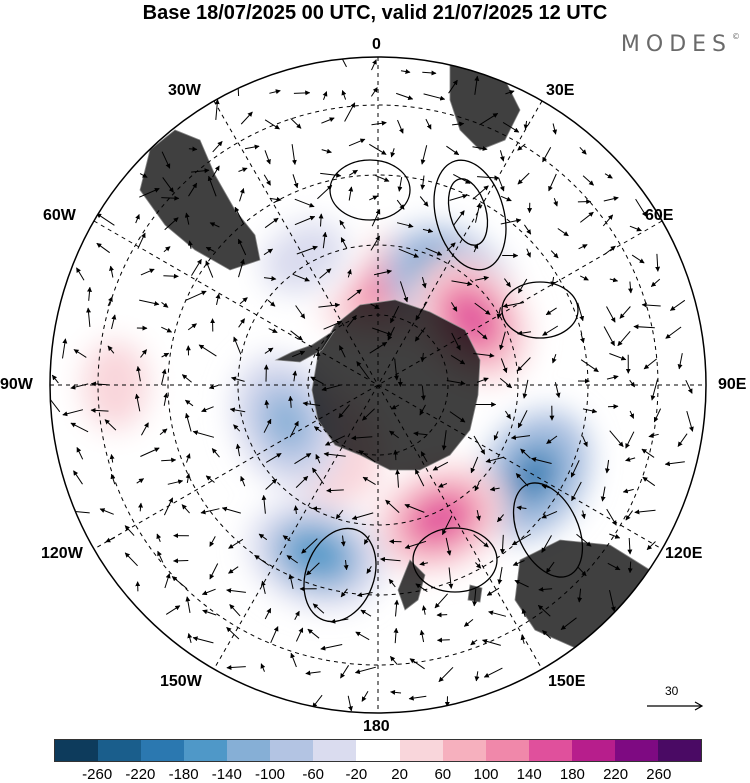  I want to click on colorbar-label: -100, so click(270, 774).